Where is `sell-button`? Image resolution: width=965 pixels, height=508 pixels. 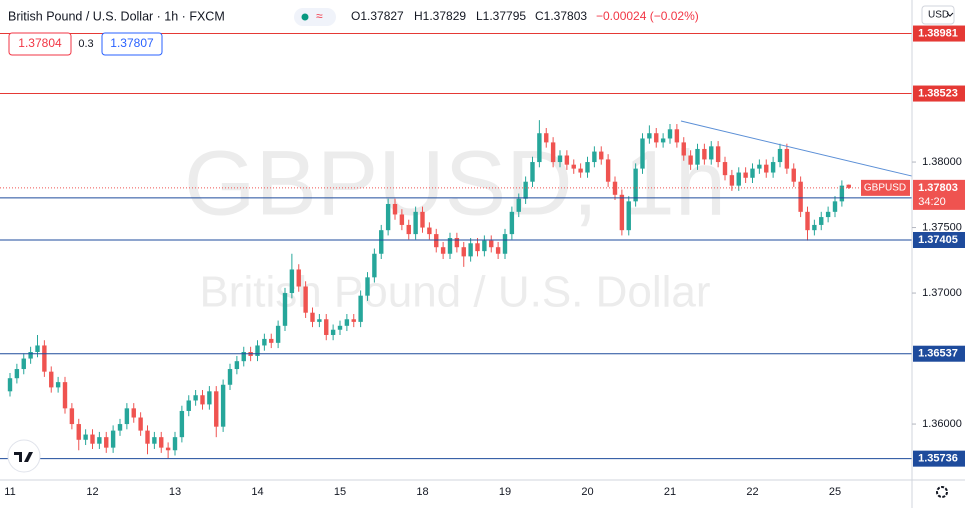
sell-button is located at coordinates (40, 44).